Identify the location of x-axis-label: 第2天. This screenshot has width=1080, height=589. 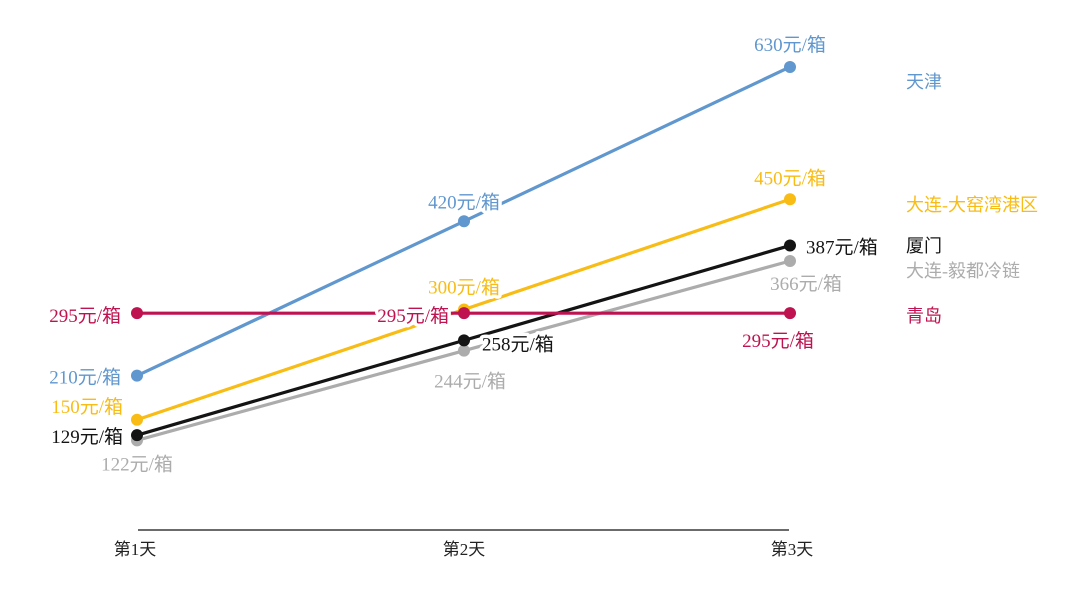
(464, 549).